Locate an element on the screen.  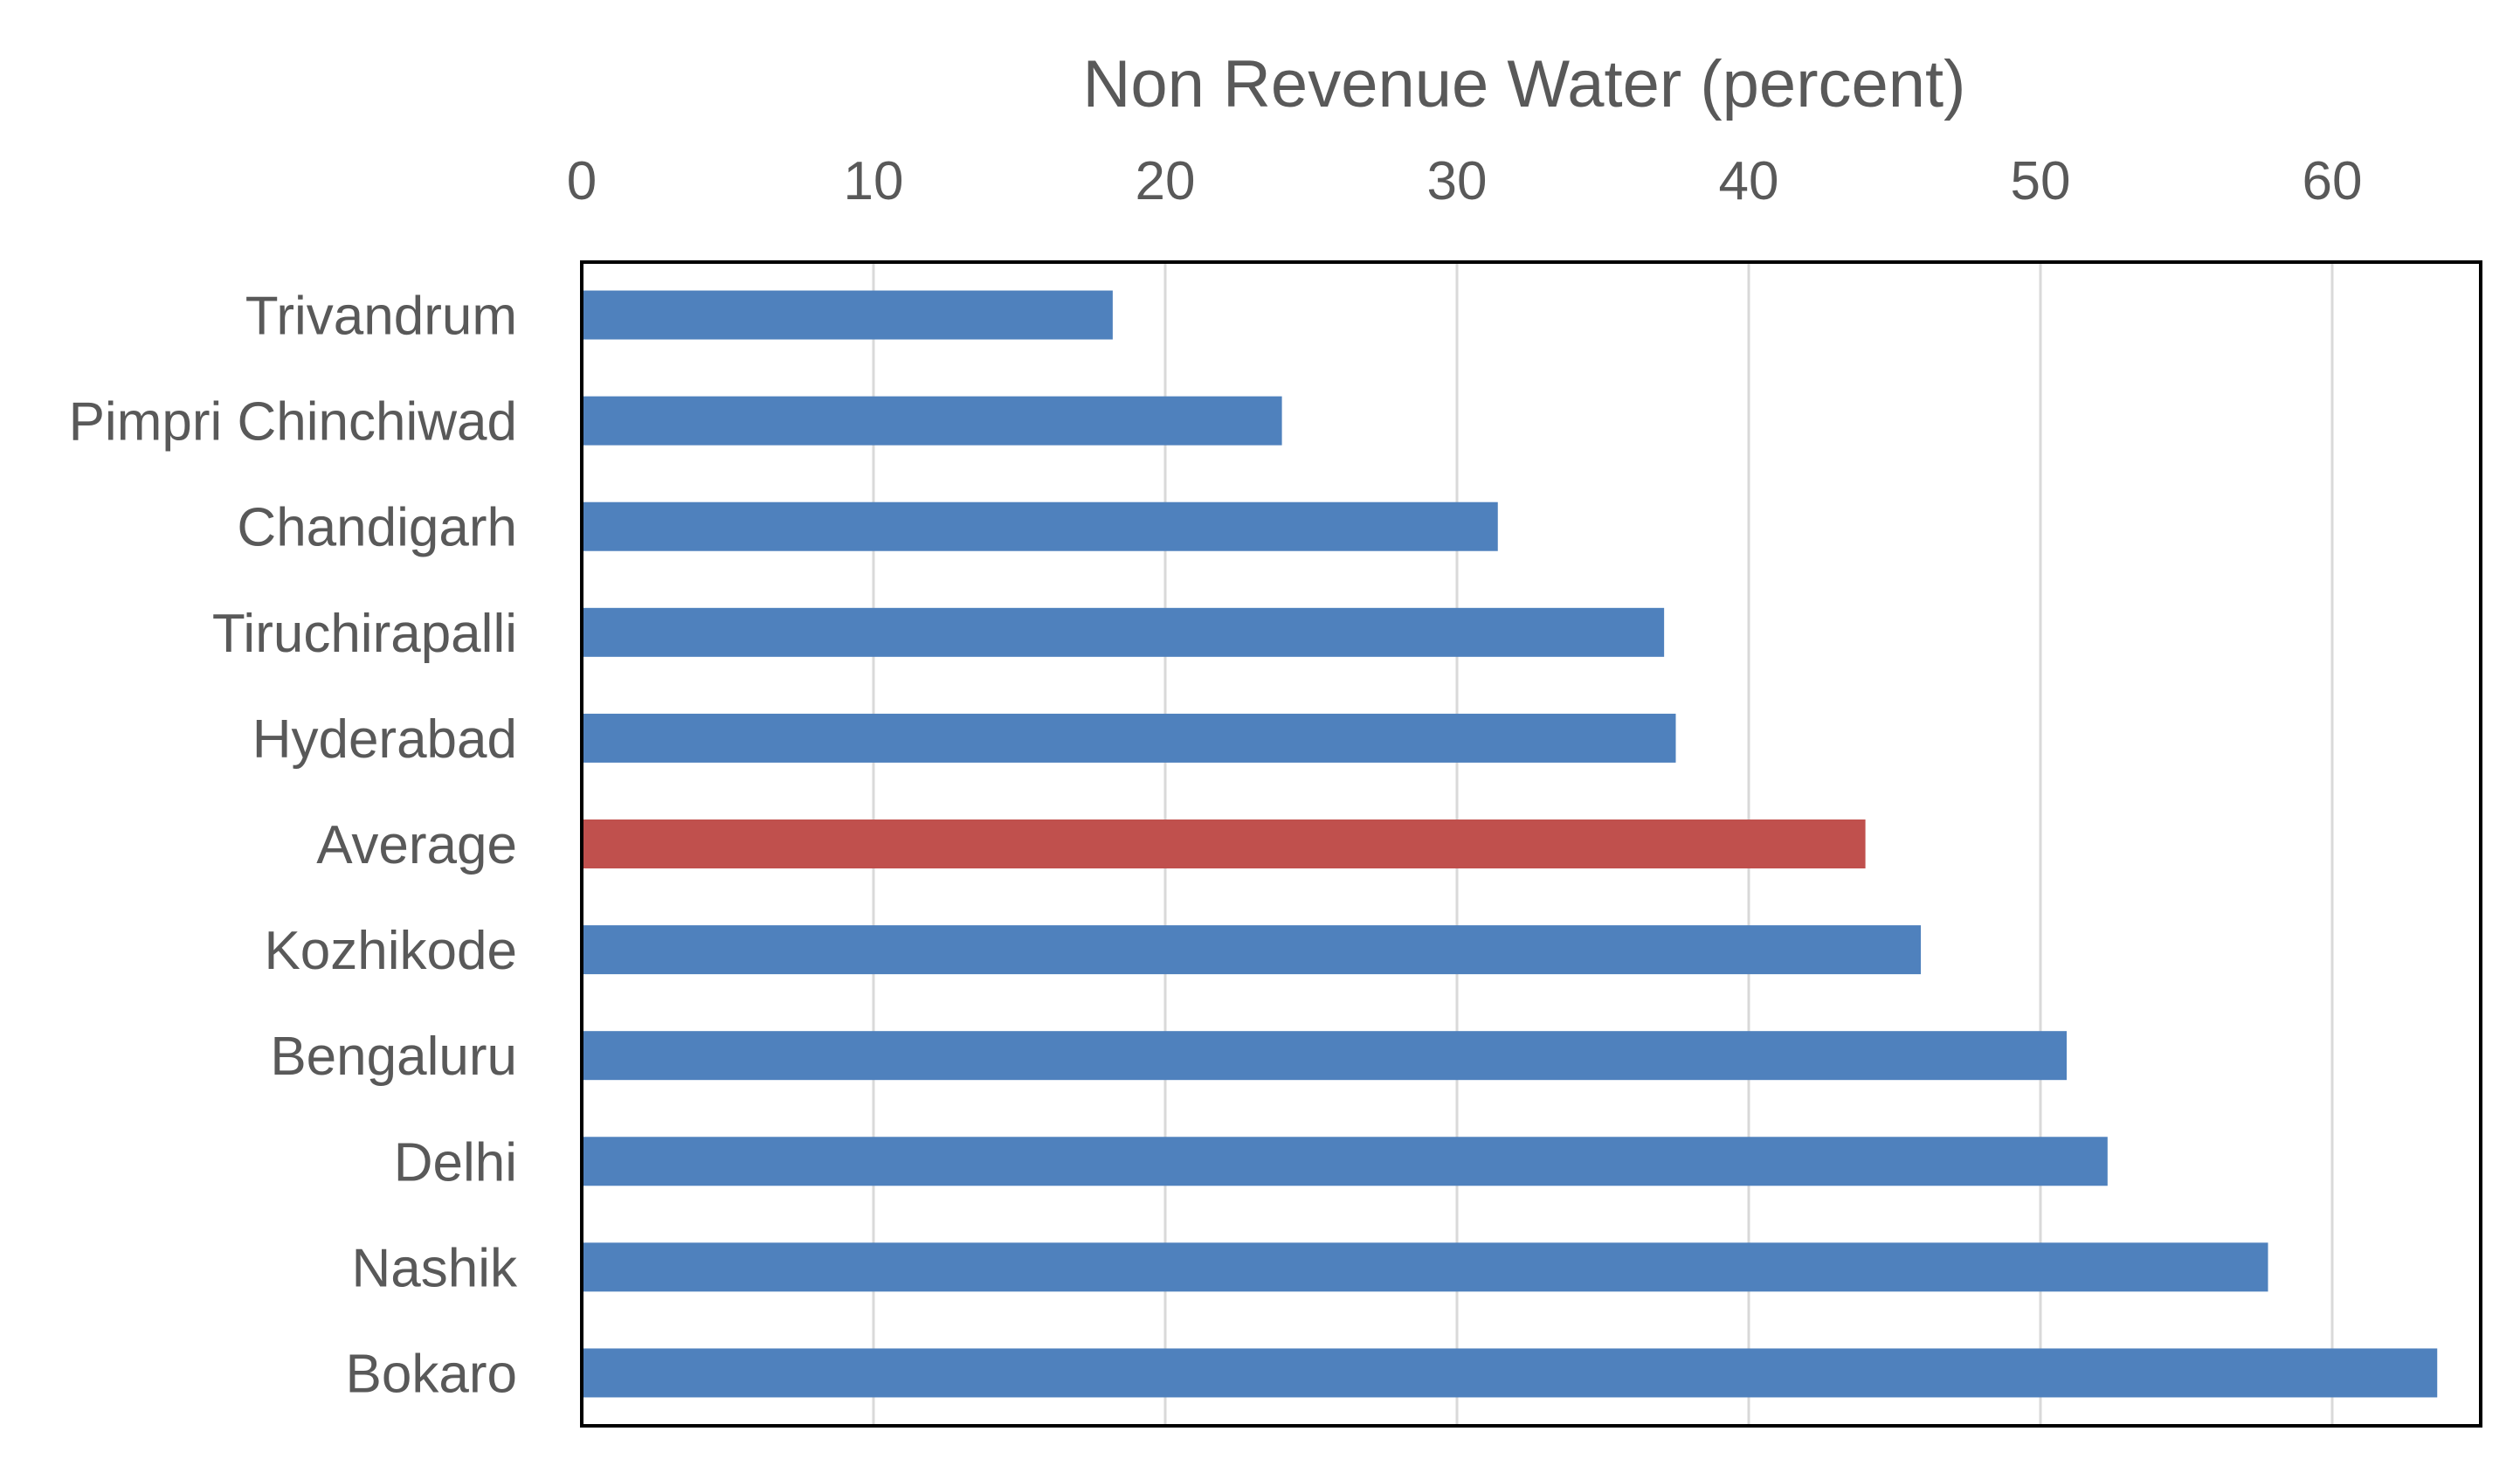
bar-hyderabad is located at coordinates (1129, 738).